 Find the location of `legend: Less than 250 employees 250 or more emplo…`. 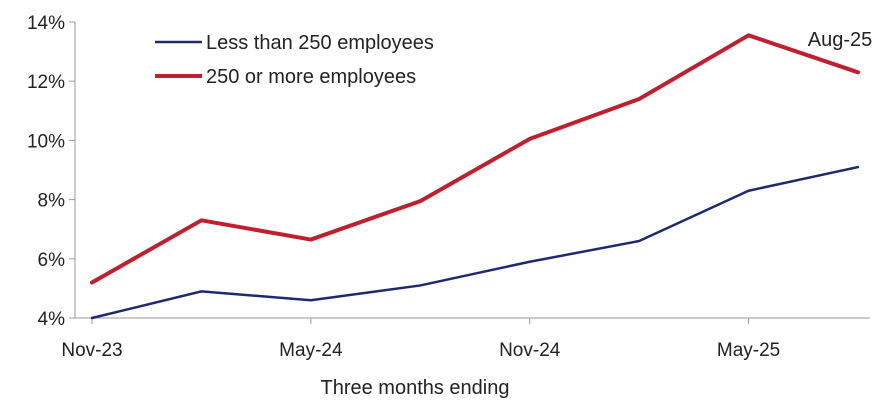

legend: Less than 250 employees 250 or more emplo… is located at coordinates (294, 60).